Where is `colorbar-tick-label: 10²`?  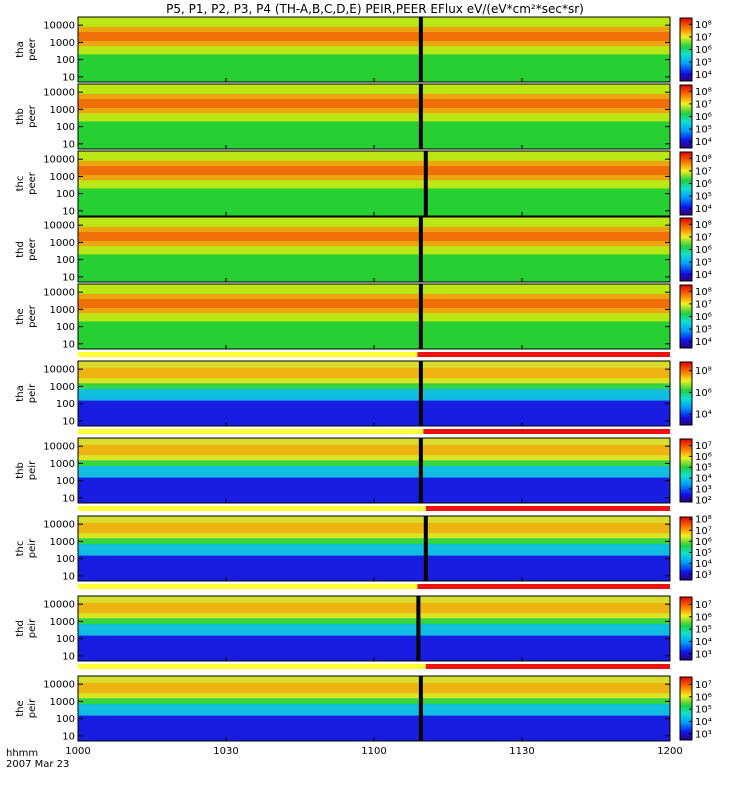 colorbar-tick-label: 10² is located at coordinates (703, 500).